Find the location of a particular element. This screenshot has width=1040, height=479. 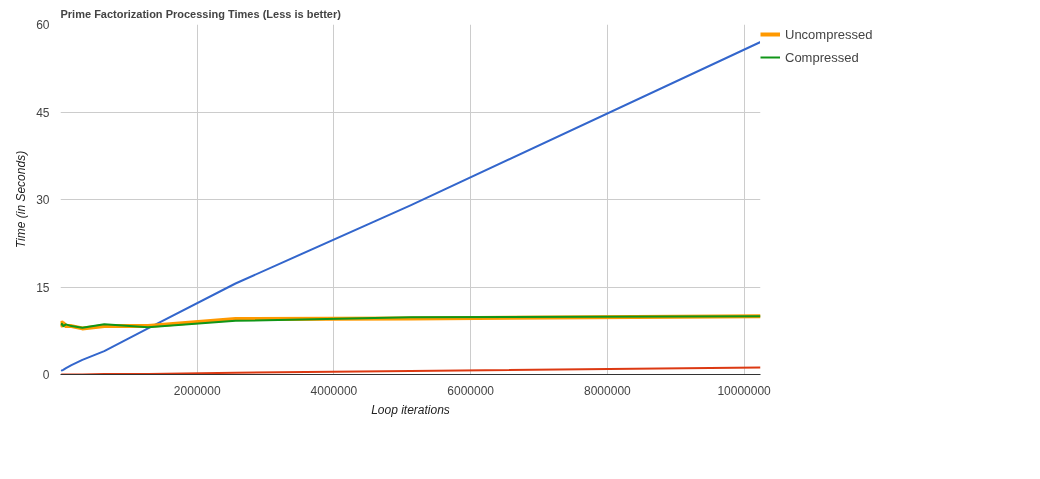

x-tick-label: 8000000 is located at coordinates (608, 390).